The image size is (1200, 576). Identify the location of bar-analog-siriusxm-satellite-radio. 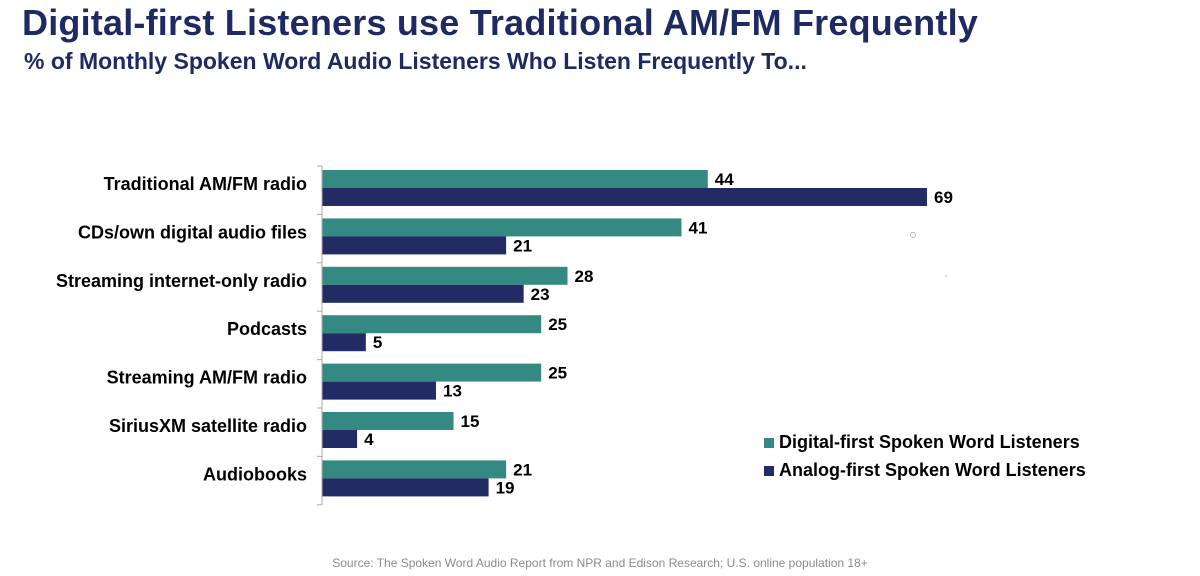
(340, 439).